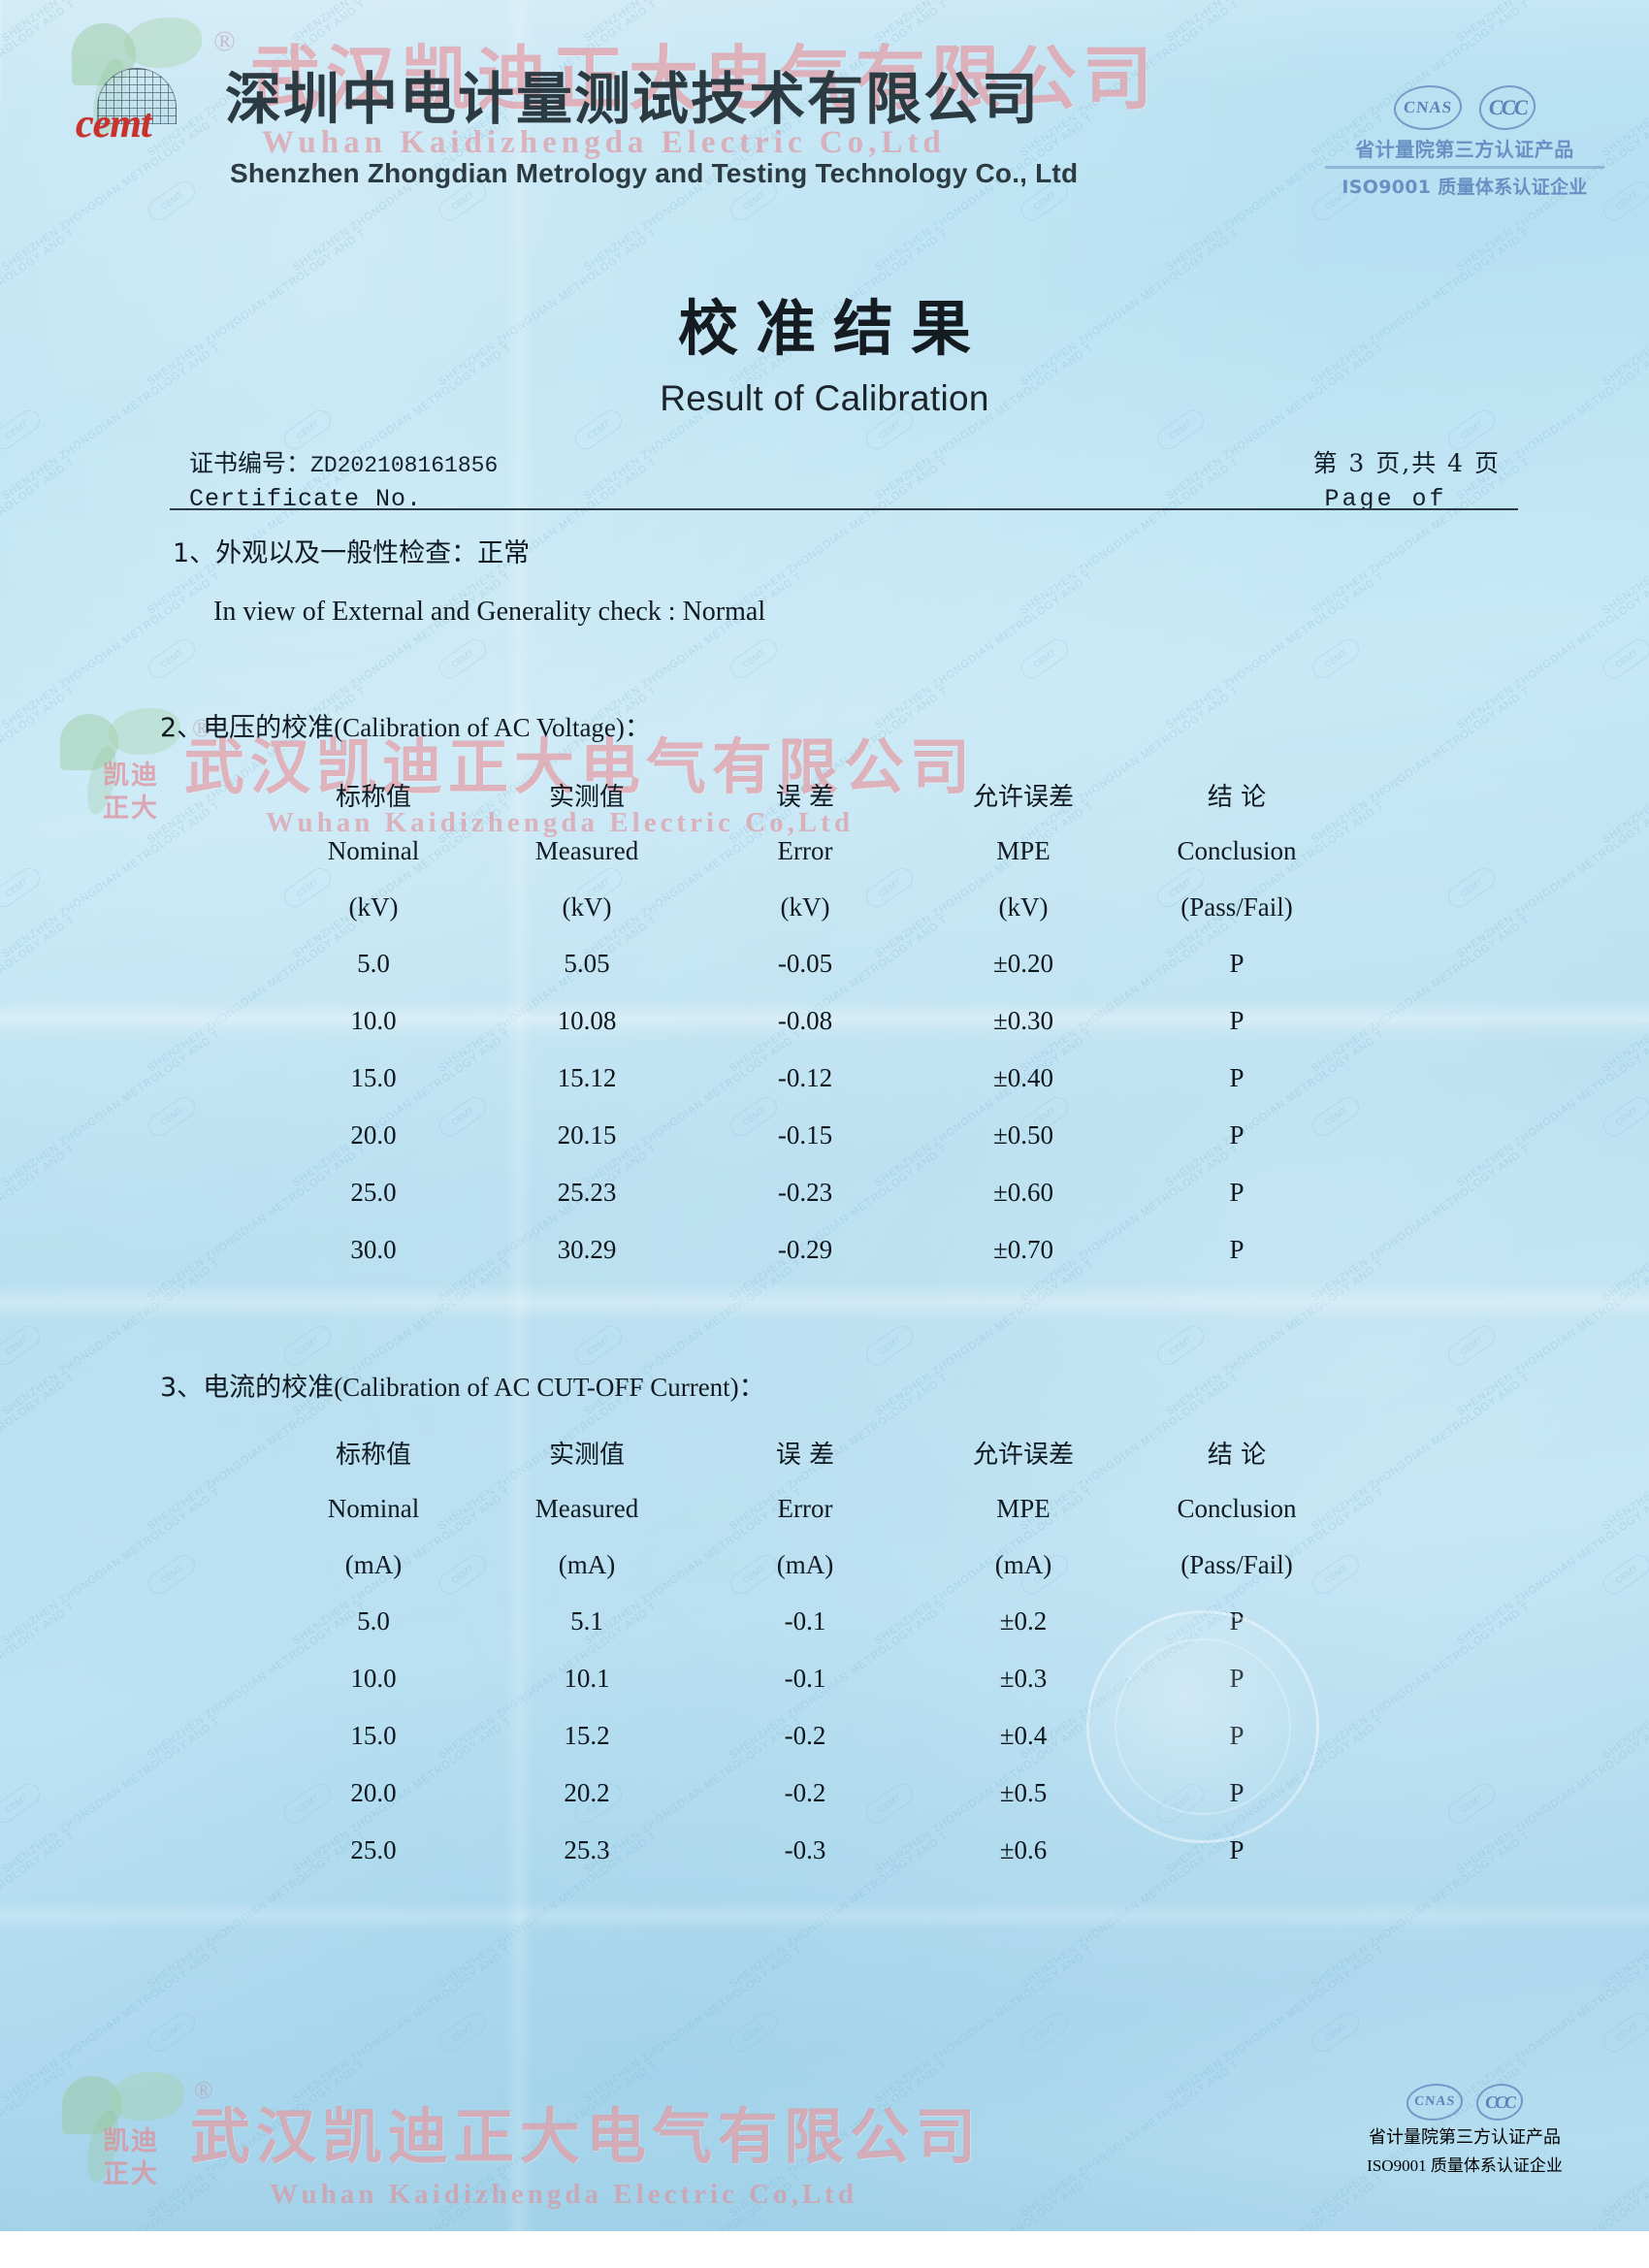 The image size is (1649, 2268). I want to click on table-header-row-units: (mA) (mA) (mA) (mA) (Pass/Fail), so click(805, 1565).